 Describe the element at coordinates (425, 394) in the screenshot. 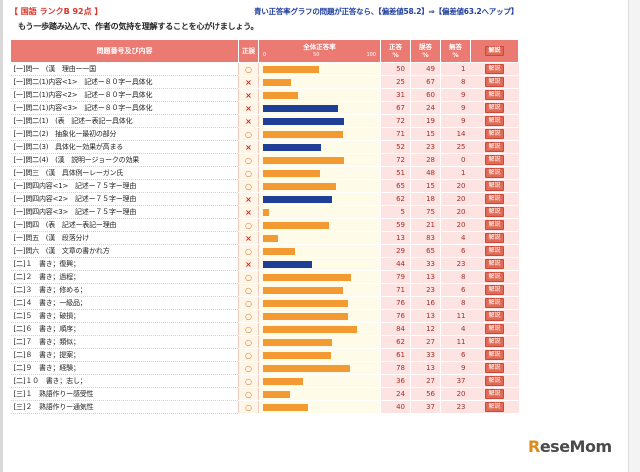

I see `wrong-percent: 56` at that location.